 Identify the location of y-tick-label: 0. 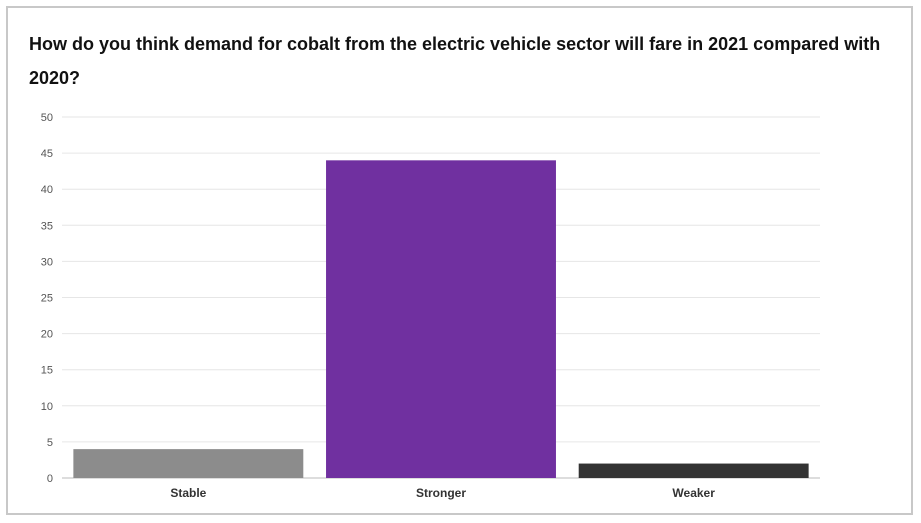
(50, 479).